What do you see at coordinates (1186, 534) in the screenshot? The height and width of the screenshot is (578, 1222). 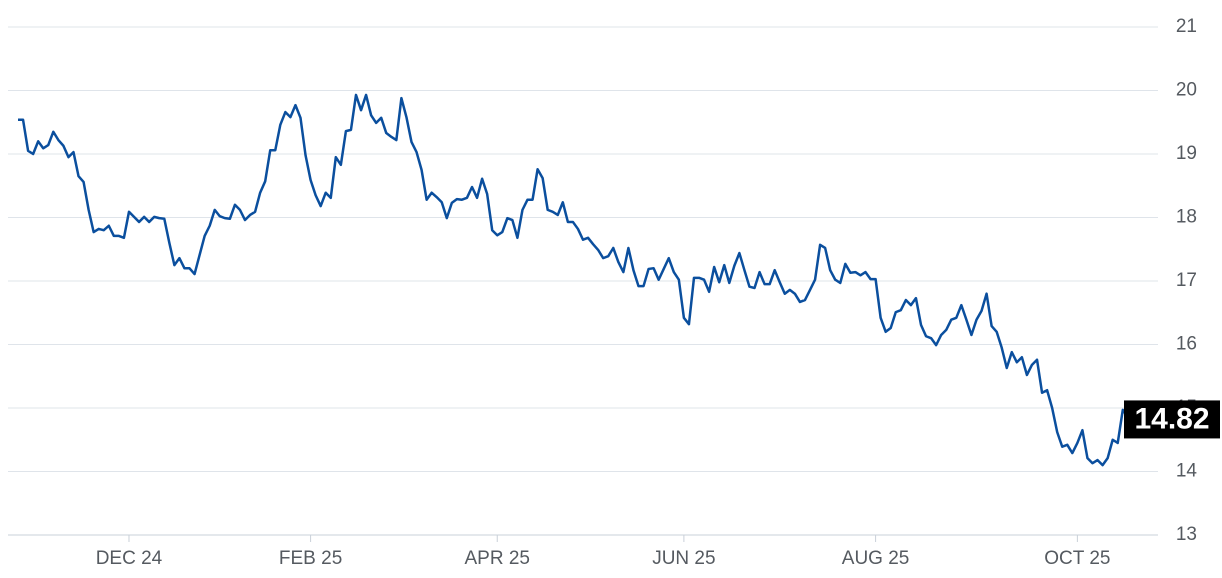 I see `y-tick-label: 13` at bounding box center [1186, 534].